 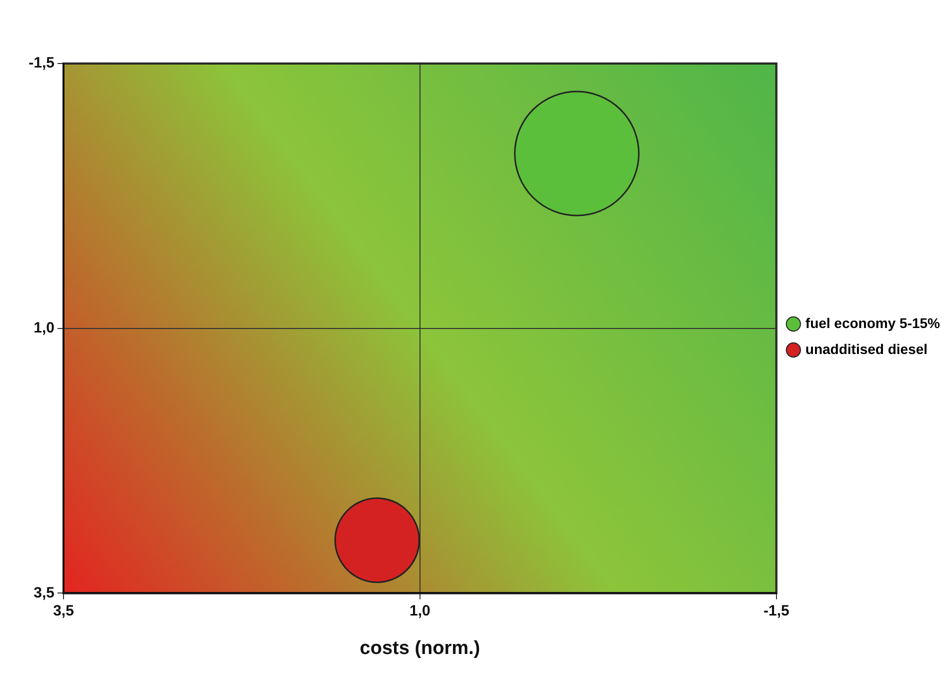 I want to click on y-tick-label: -1,5, so click(x=41, y=63).